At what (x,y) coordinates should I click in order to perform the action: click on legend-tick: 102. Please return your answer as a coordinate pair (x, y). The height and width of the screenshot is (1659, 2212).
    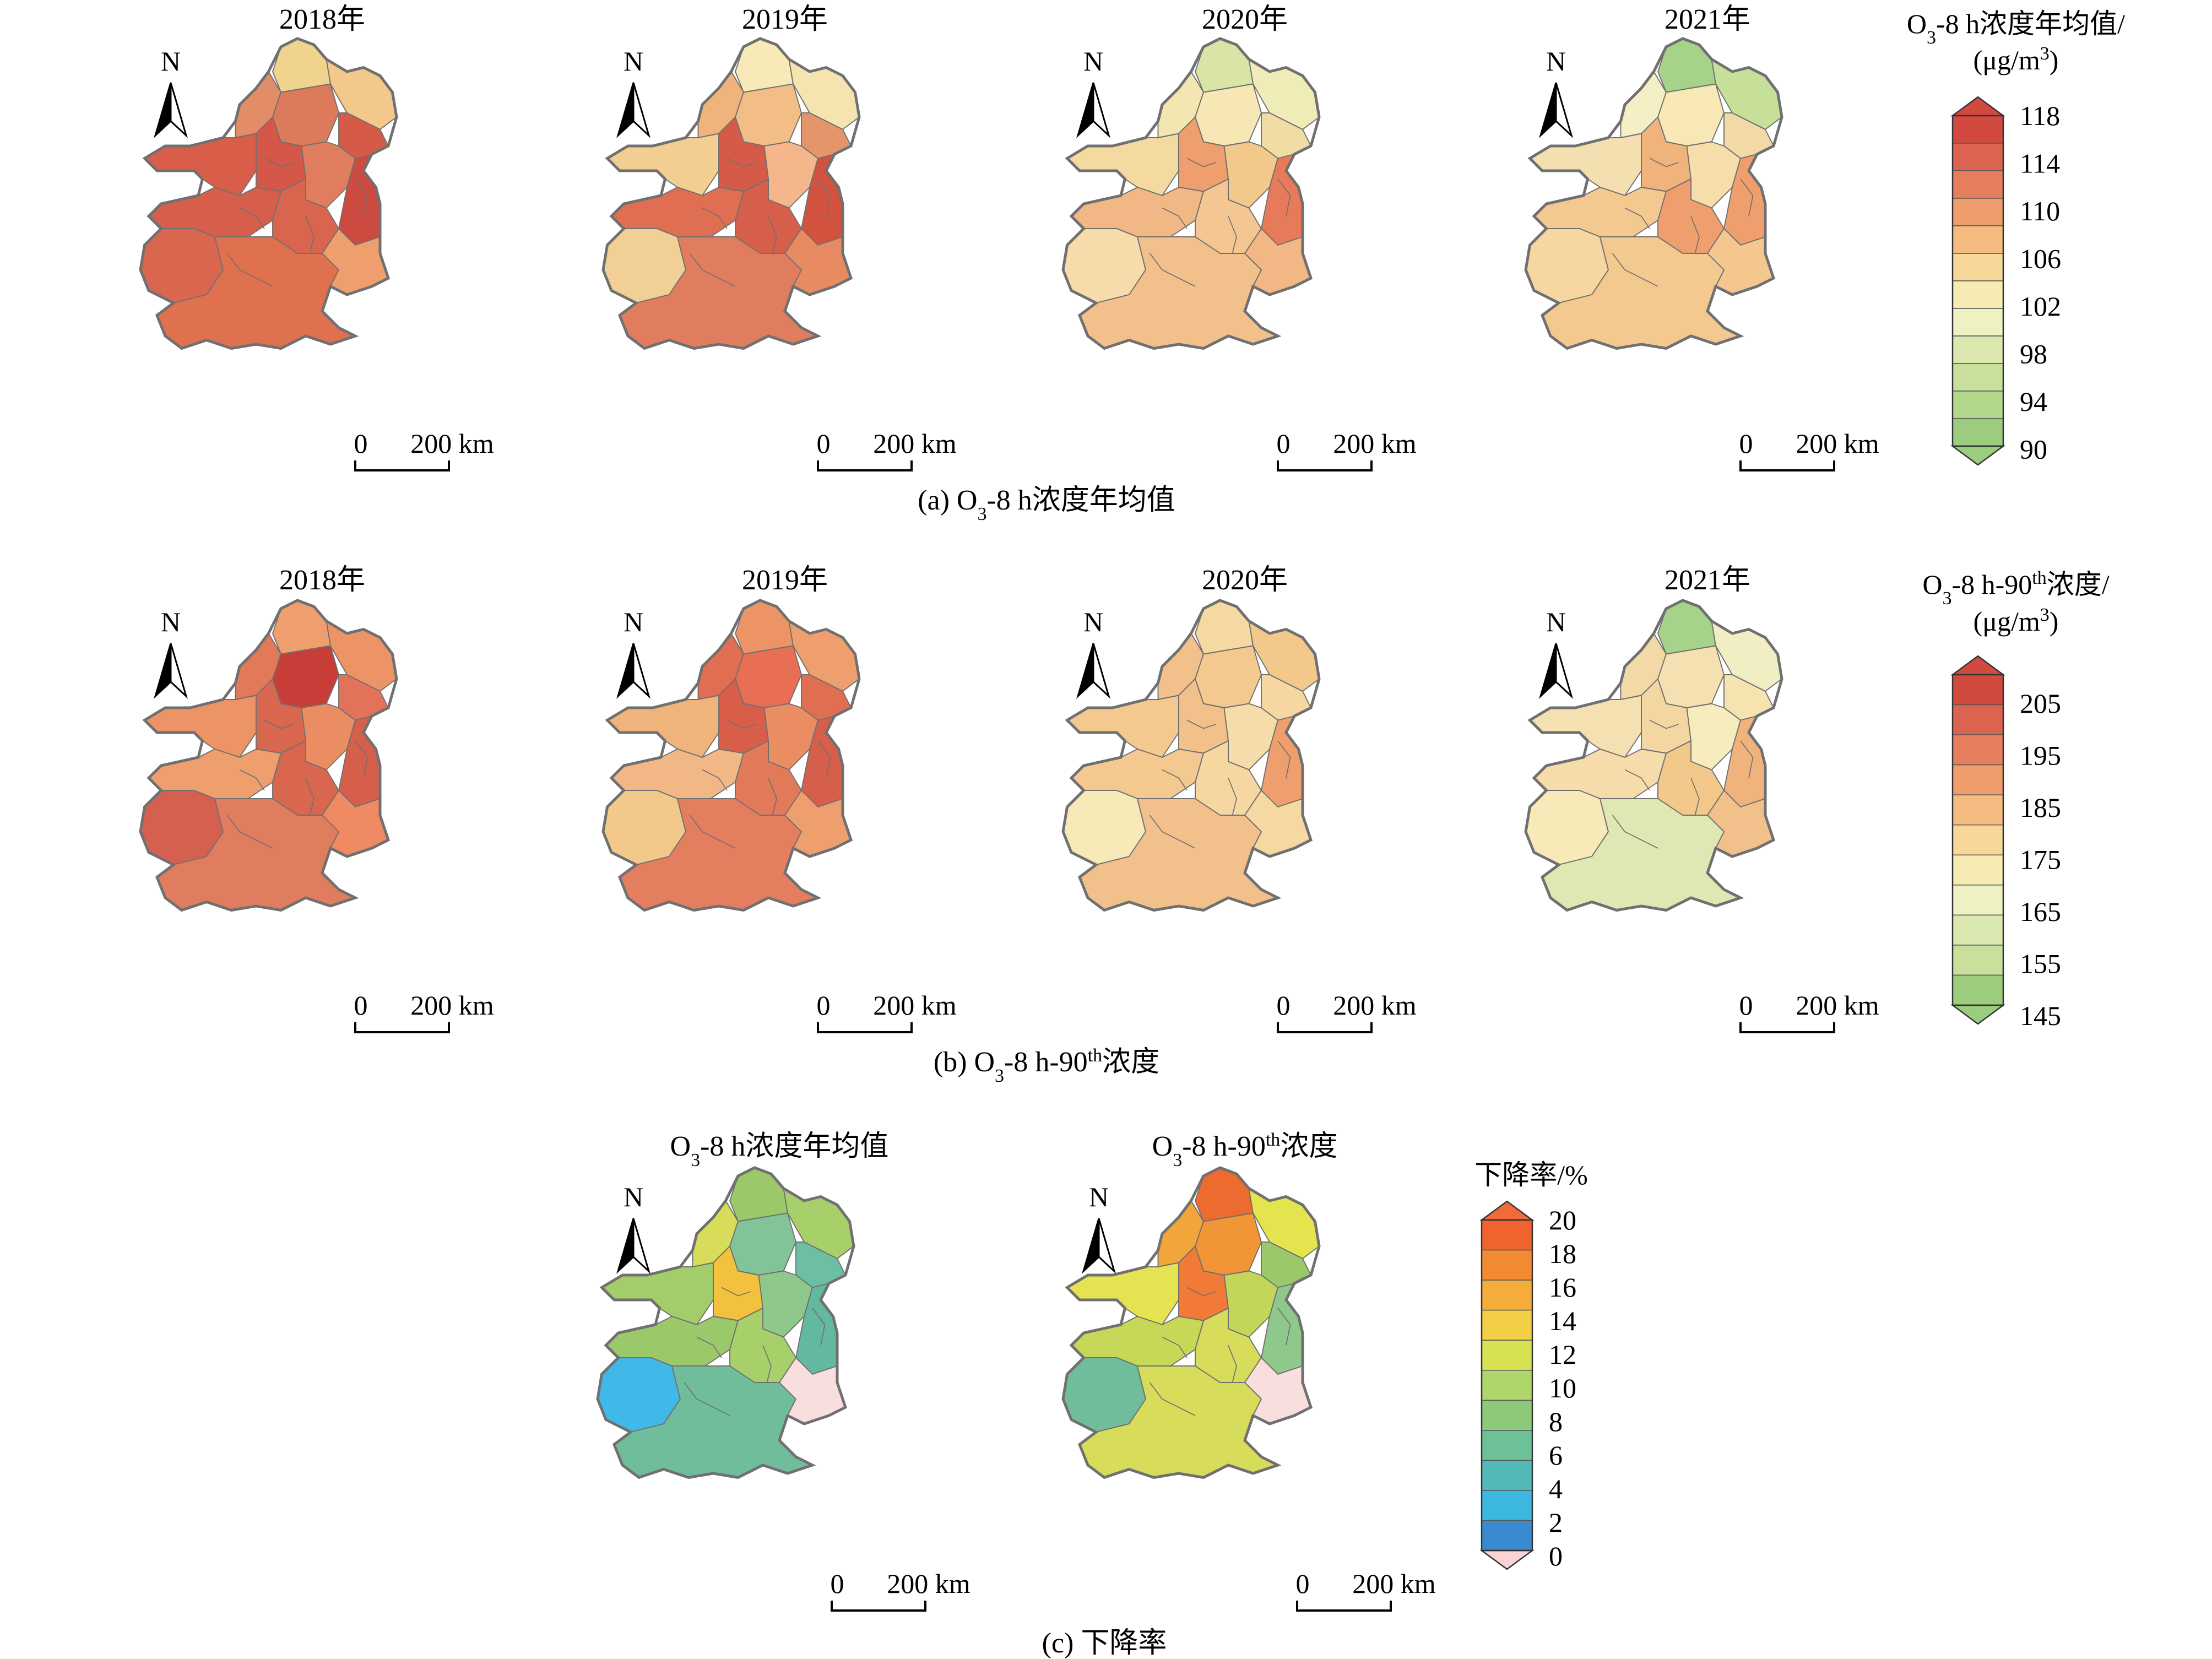
    Looking at the image, I should click on (2040, 306).